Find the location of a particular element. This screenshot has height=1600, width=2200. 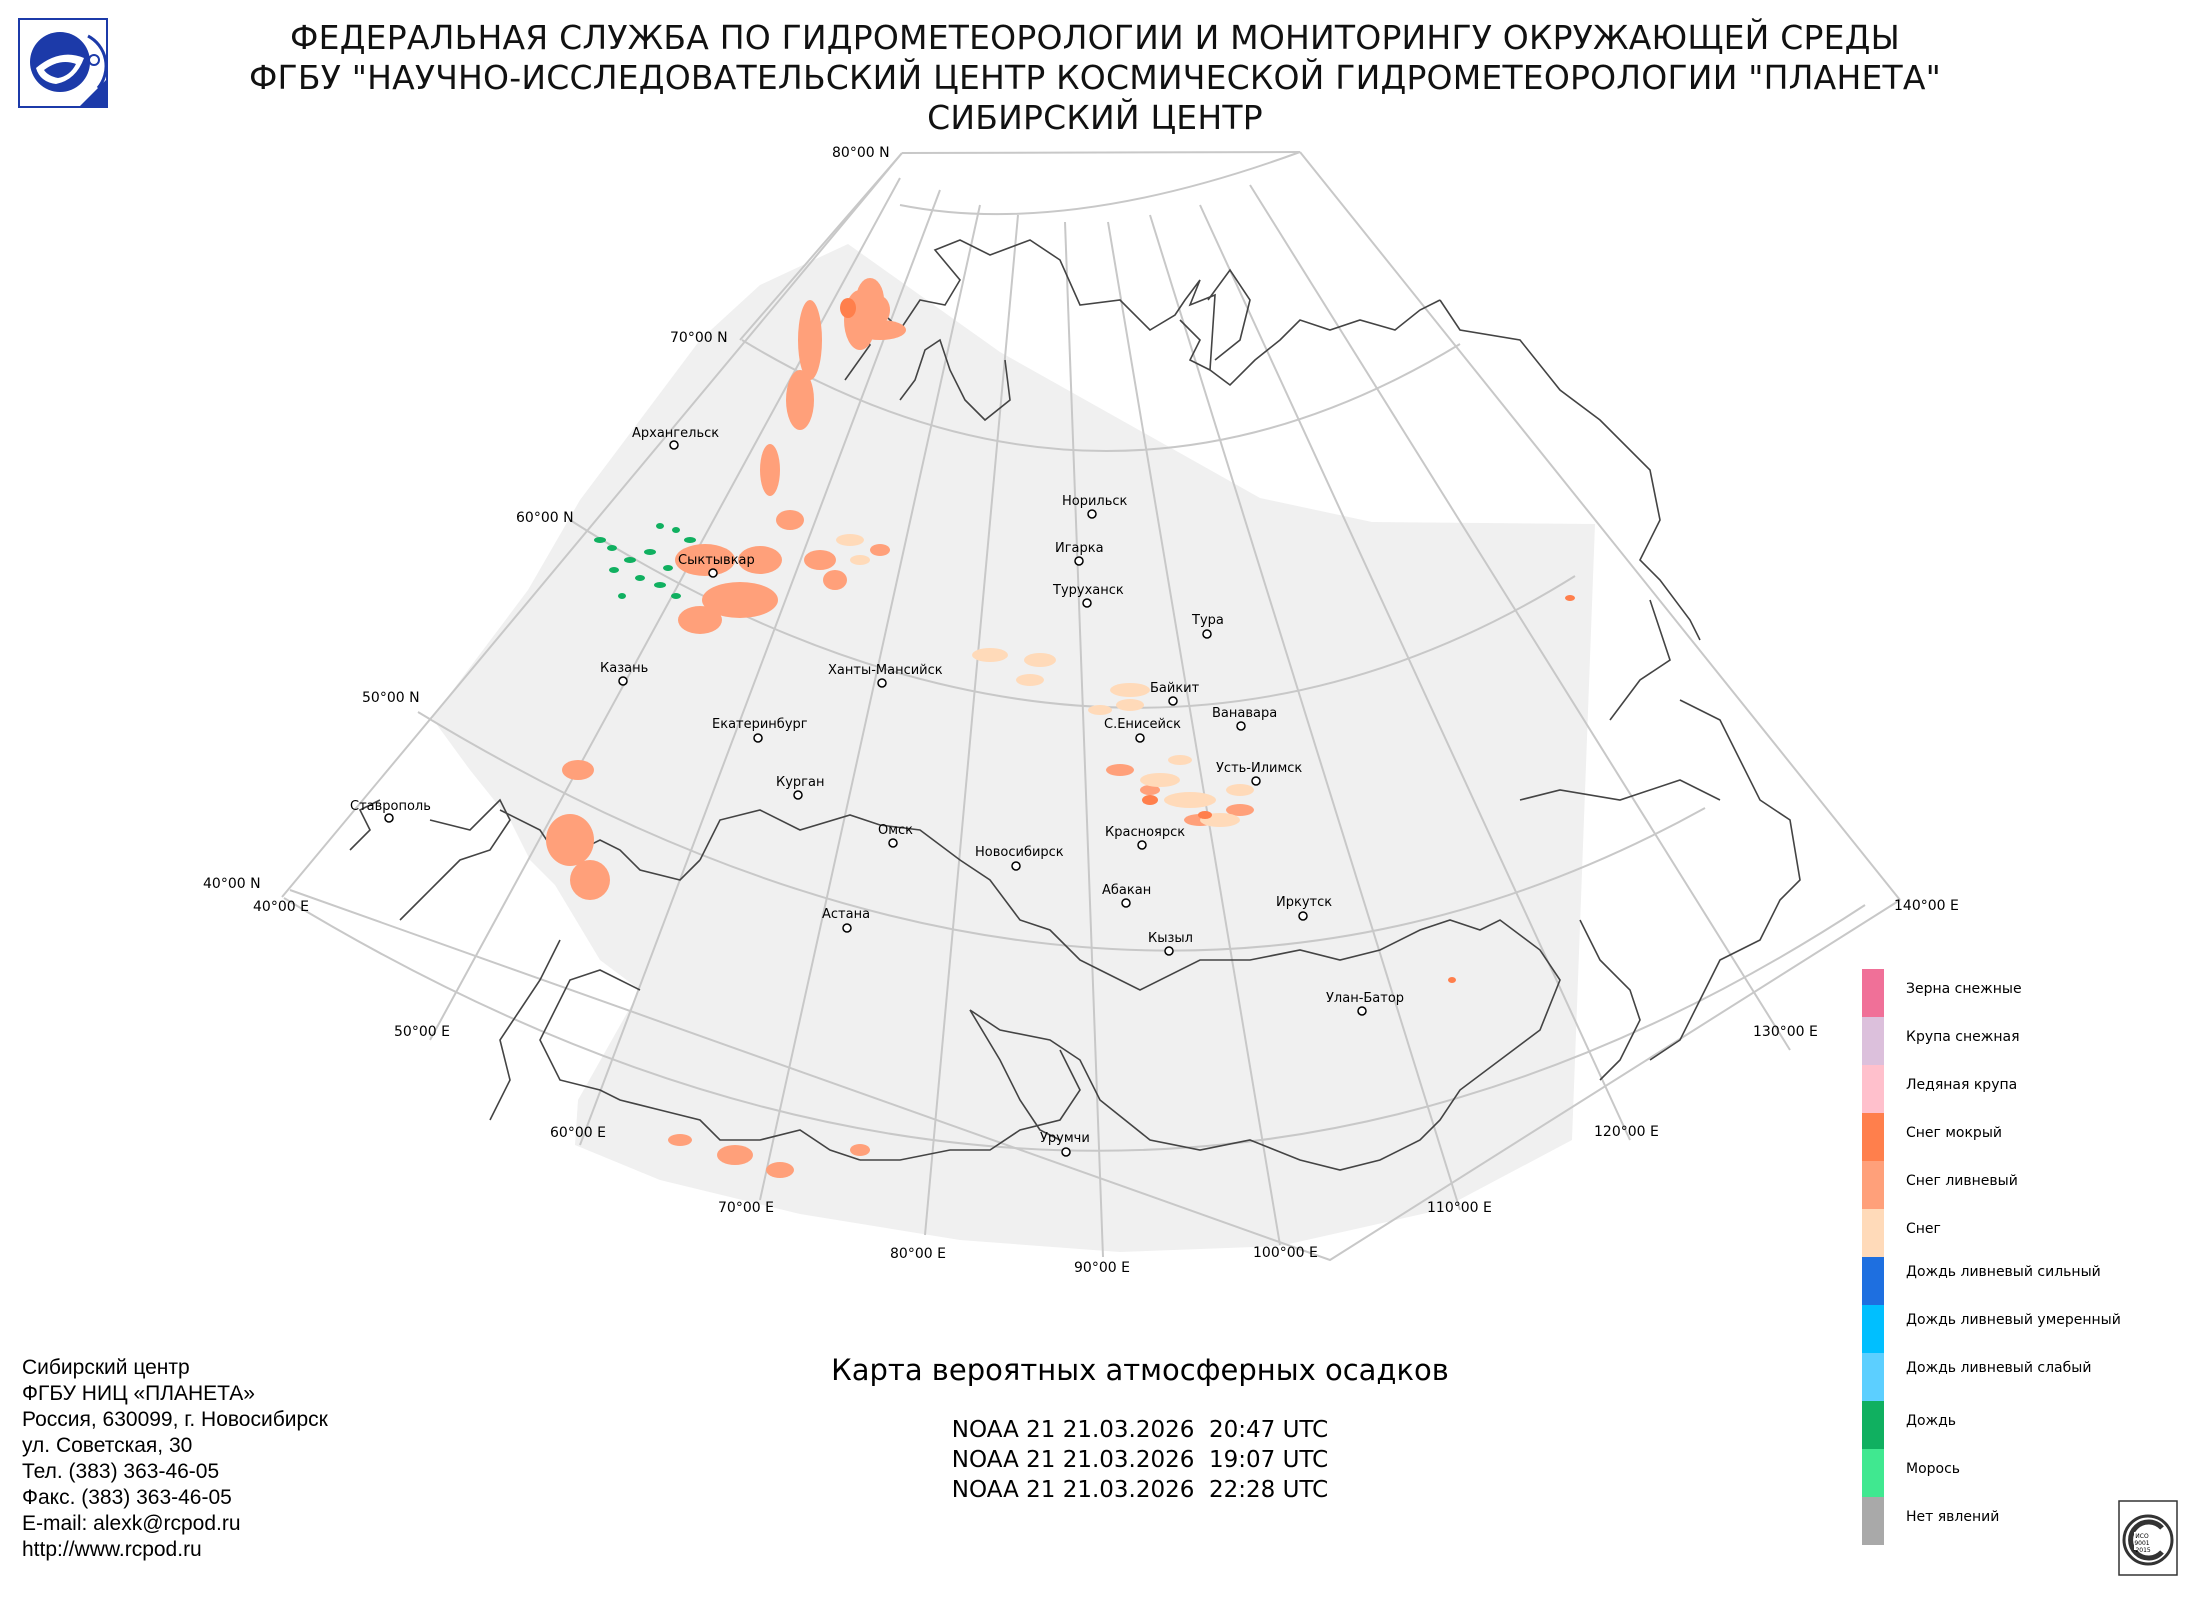

legend-label: Снег is located at coordinates (1923, 1229).